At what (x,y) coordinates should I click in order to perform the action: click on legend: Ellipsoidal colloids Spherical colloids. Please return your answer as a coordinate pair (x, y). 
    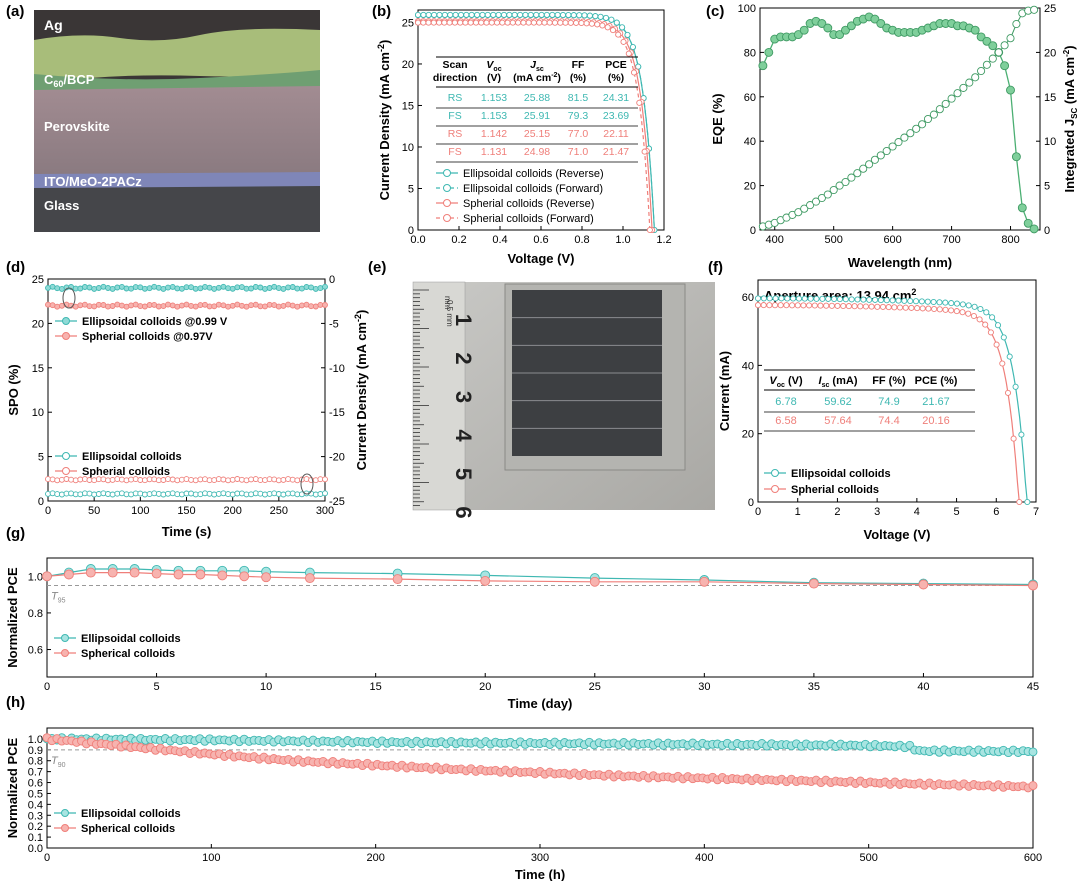
    Looking at the image, I should click on (117, 821).